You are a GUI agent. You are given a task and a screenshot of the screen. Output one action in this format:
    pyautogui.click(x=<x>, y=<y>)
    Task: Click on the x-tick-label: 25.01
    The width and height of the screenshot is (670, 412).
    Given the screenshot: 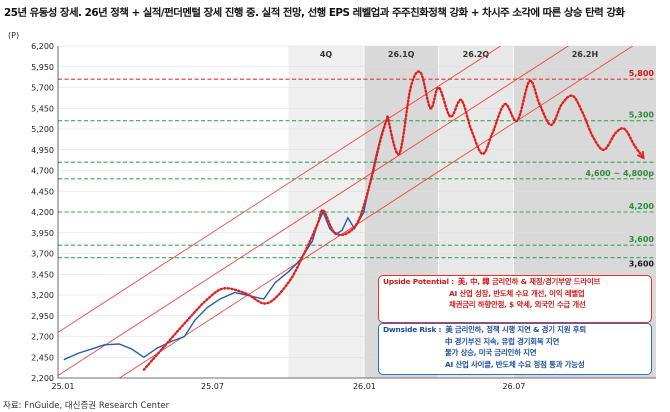 What is the action you would take?
    pyautogui.click(x=63, y=386)
    